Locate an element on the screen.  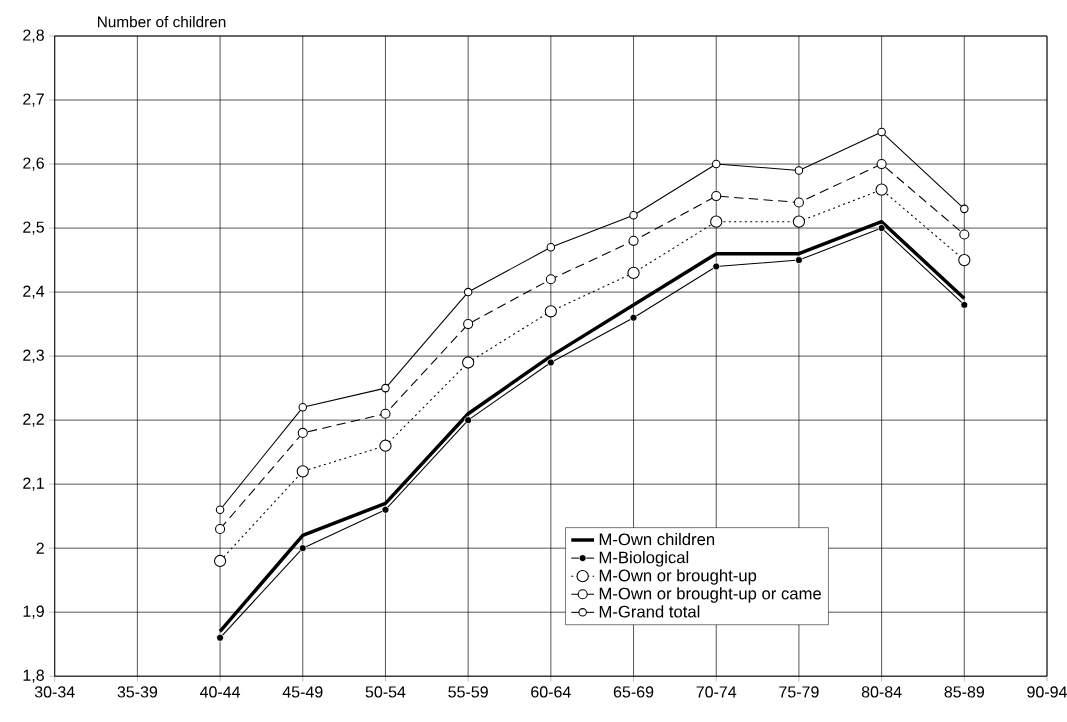
legend-label: M-Biological is located at coordinates (644, 558).